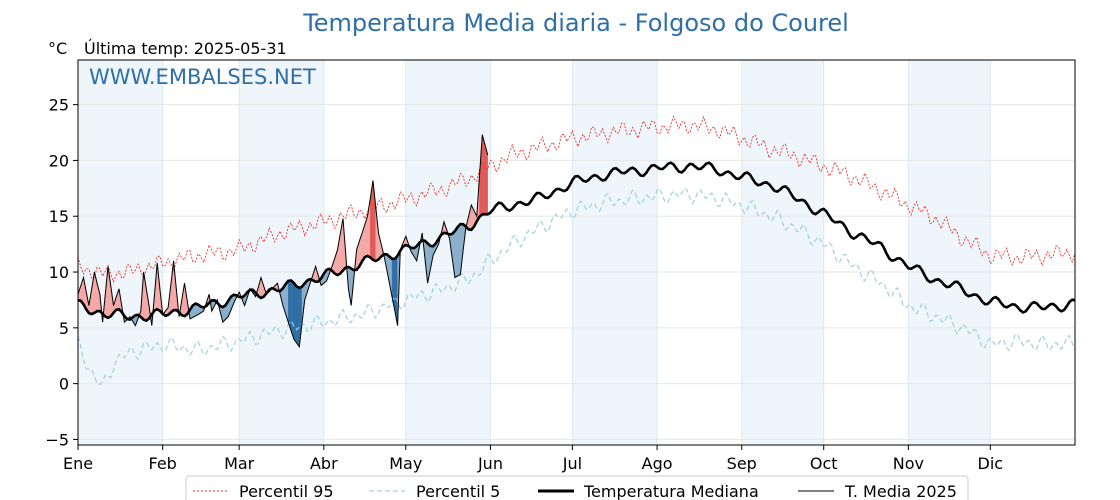 Image resolution: width=1120 pixels, height=500 pixels. I want to click on x-tick-label: Feb, so click(163, 463).